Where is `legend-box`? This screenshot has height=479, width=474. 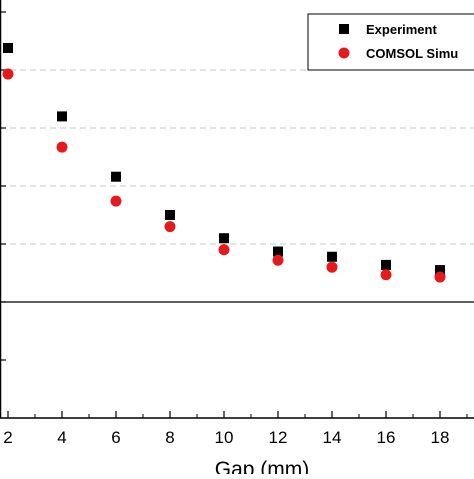 legend-box is located at coordinates (390, 42).